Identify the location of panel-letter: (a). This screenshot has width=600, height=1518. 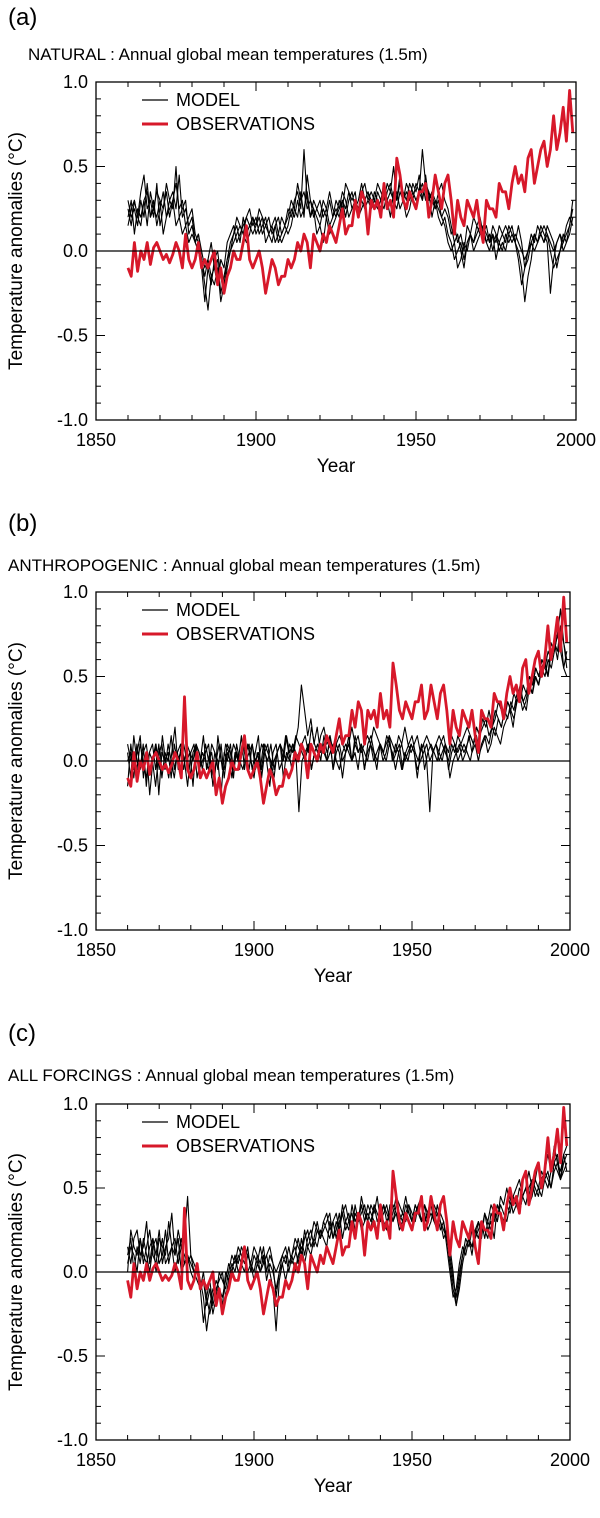
(23, 17).